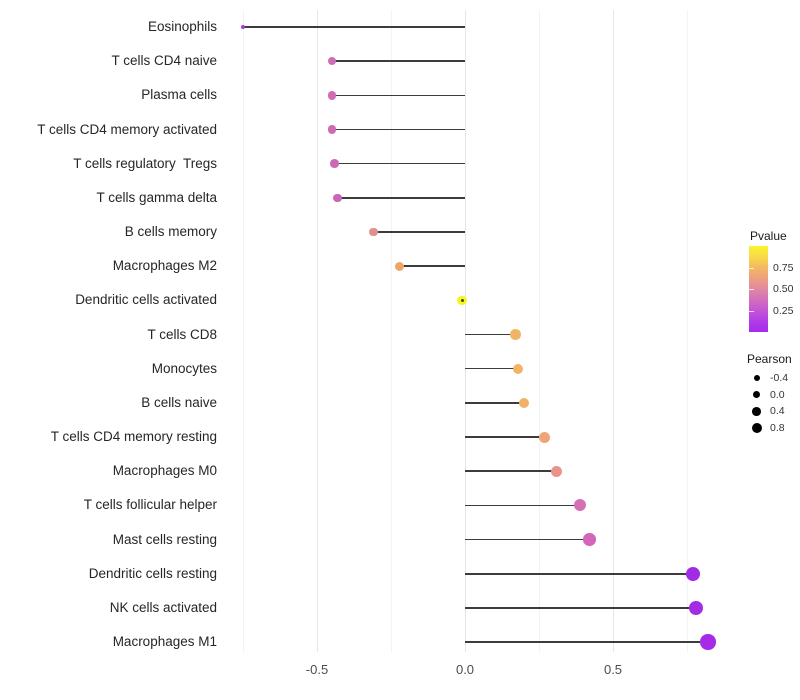 The height and width of the screenshot is (700, 800). I want to click on pearson-legend-label: 0.4, so click(777, 411).